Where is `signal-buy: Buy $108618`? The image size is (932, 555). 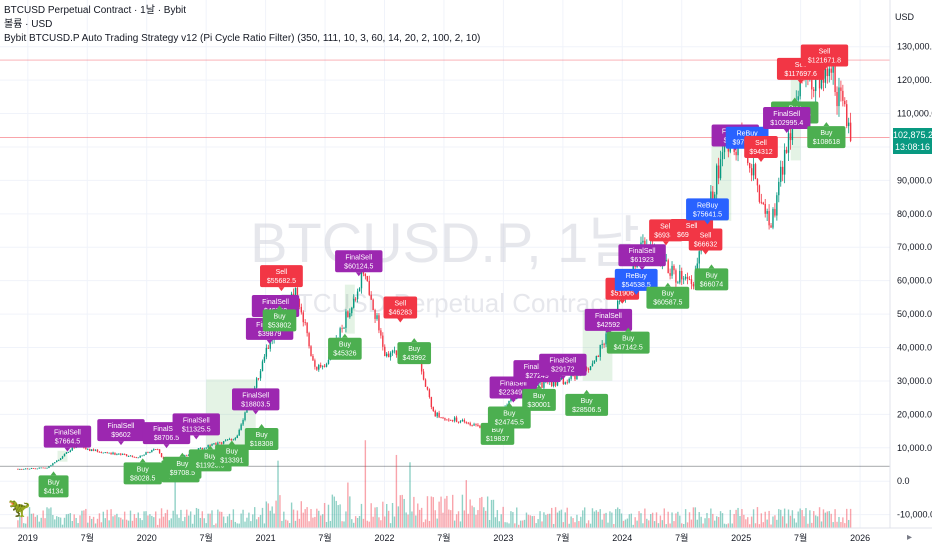
signal-buy: Buy $108618 is located at coordinates (826, 135).